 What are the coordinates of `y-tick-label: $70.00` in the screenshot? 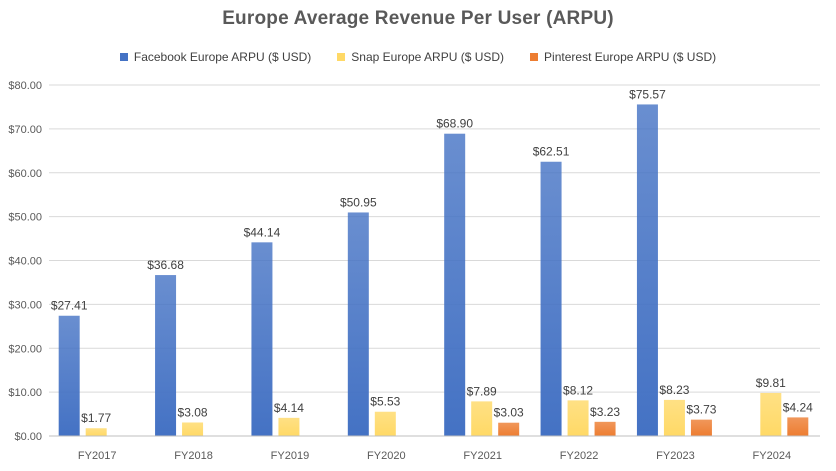 It's located at (25, 130).